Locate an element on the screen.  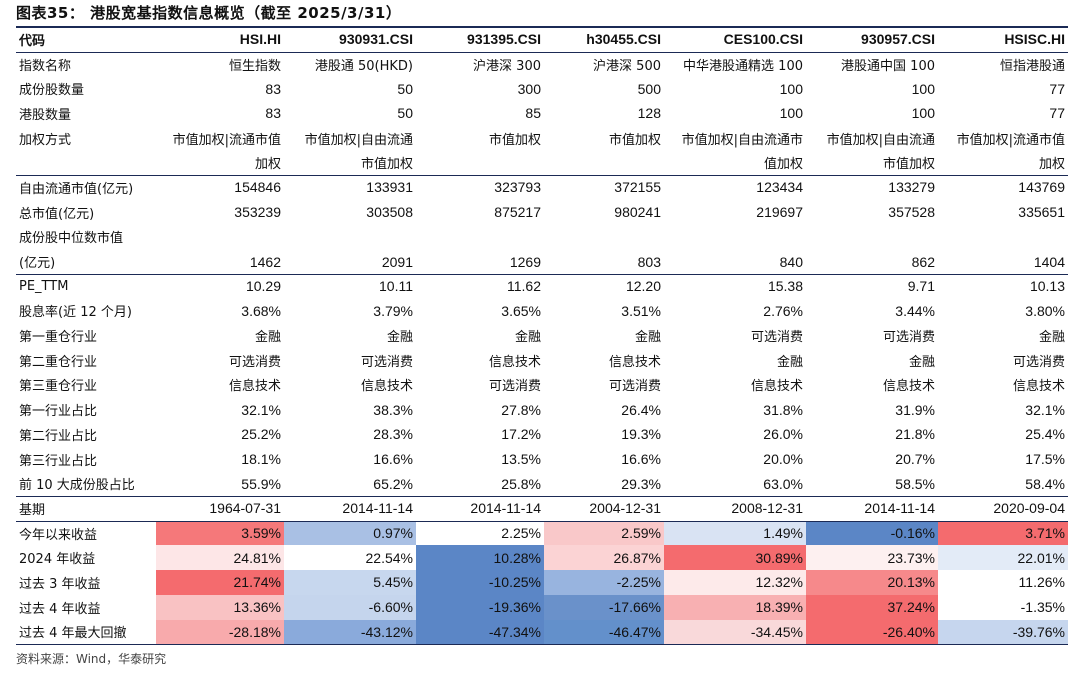
row-label is located at coordinates (86, 162).